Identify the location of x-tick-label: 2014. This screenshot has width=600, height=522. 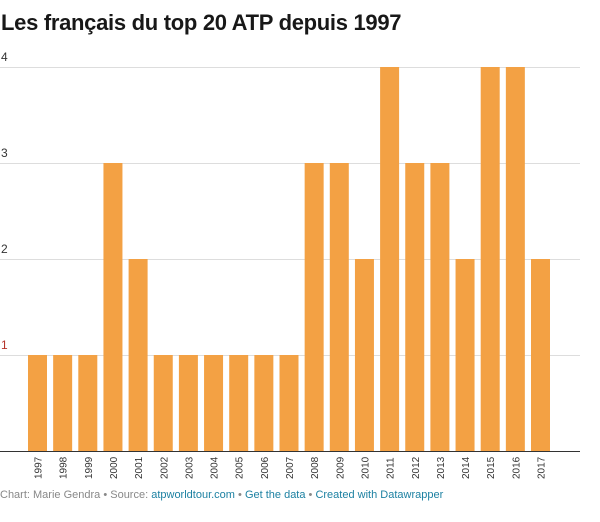
(466, 467).